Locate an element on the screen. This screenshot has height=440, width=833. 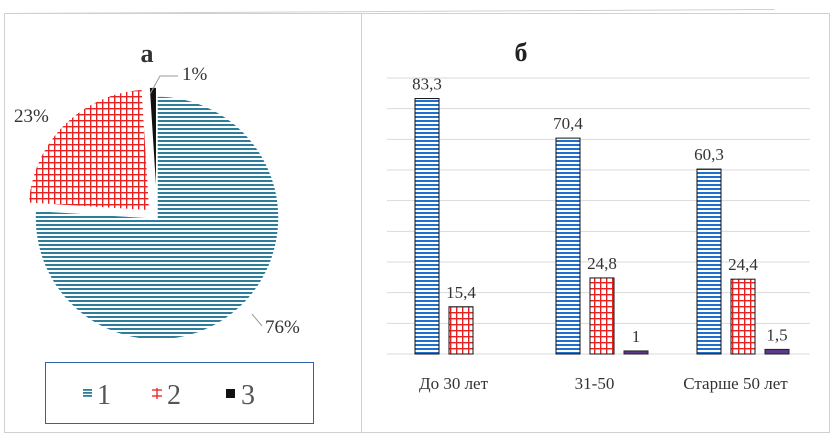
legend-label: 2 is located at coordinates (174, 395).